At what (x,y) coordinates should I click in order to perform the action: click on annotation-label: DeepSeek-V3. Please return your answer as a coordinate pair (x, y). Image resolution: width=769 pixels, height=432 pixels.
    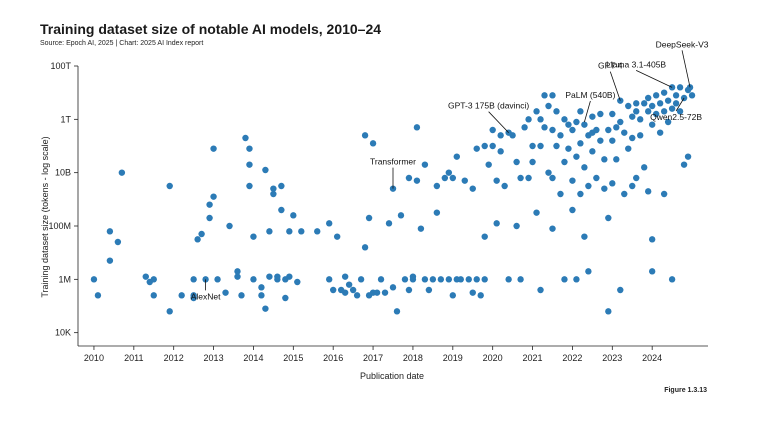
    Looking at the image, I should click on (682, 44).